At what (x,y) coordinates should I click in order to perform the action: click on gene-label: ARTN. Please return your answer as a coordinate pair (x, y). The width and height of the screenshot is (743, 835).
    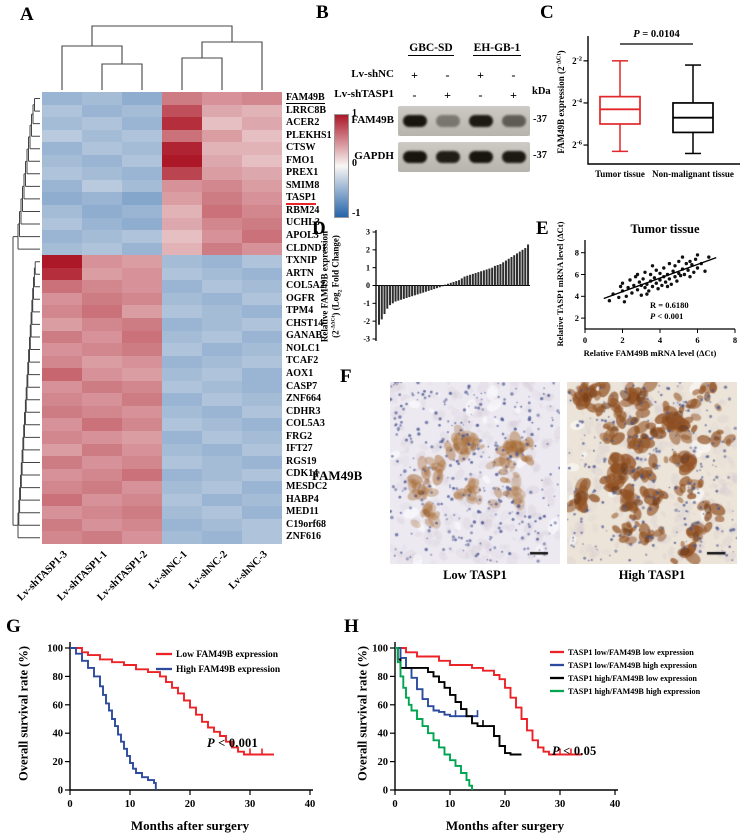
    Looking at the image, I should click on (300, 273).